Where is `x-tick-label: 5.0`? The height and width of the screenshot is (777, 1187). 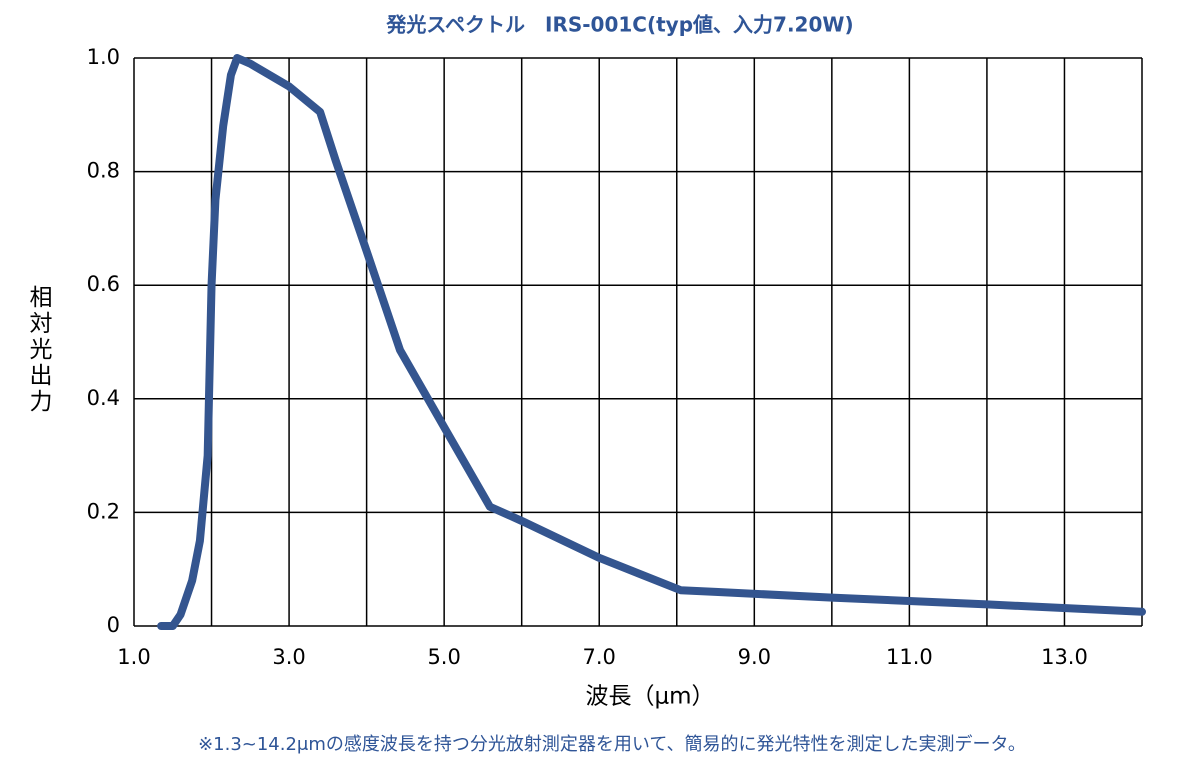
x-tick-label: 5.0 is located at coordinates (443, 657).